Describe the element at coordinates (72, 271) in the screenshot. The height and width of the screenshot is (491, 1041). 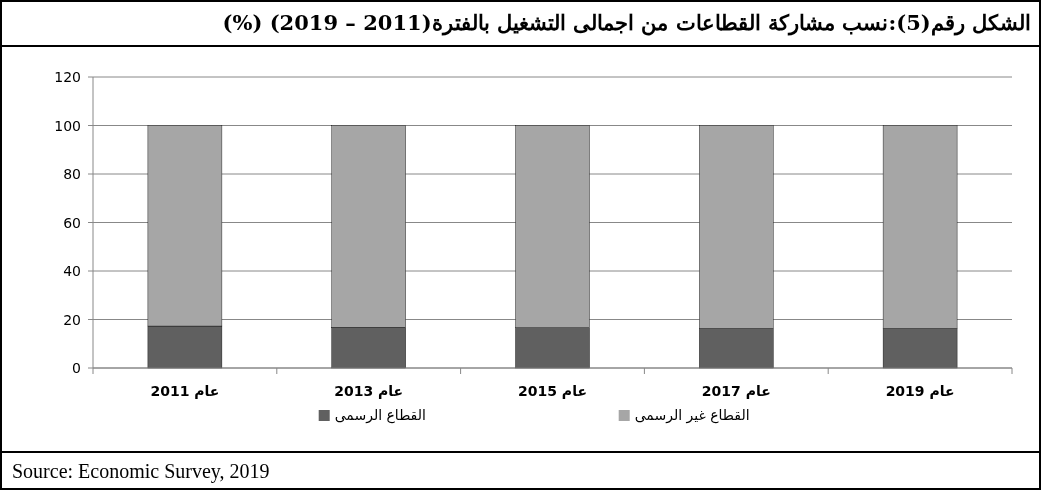
I see `y-tick-label: 40` at that location.